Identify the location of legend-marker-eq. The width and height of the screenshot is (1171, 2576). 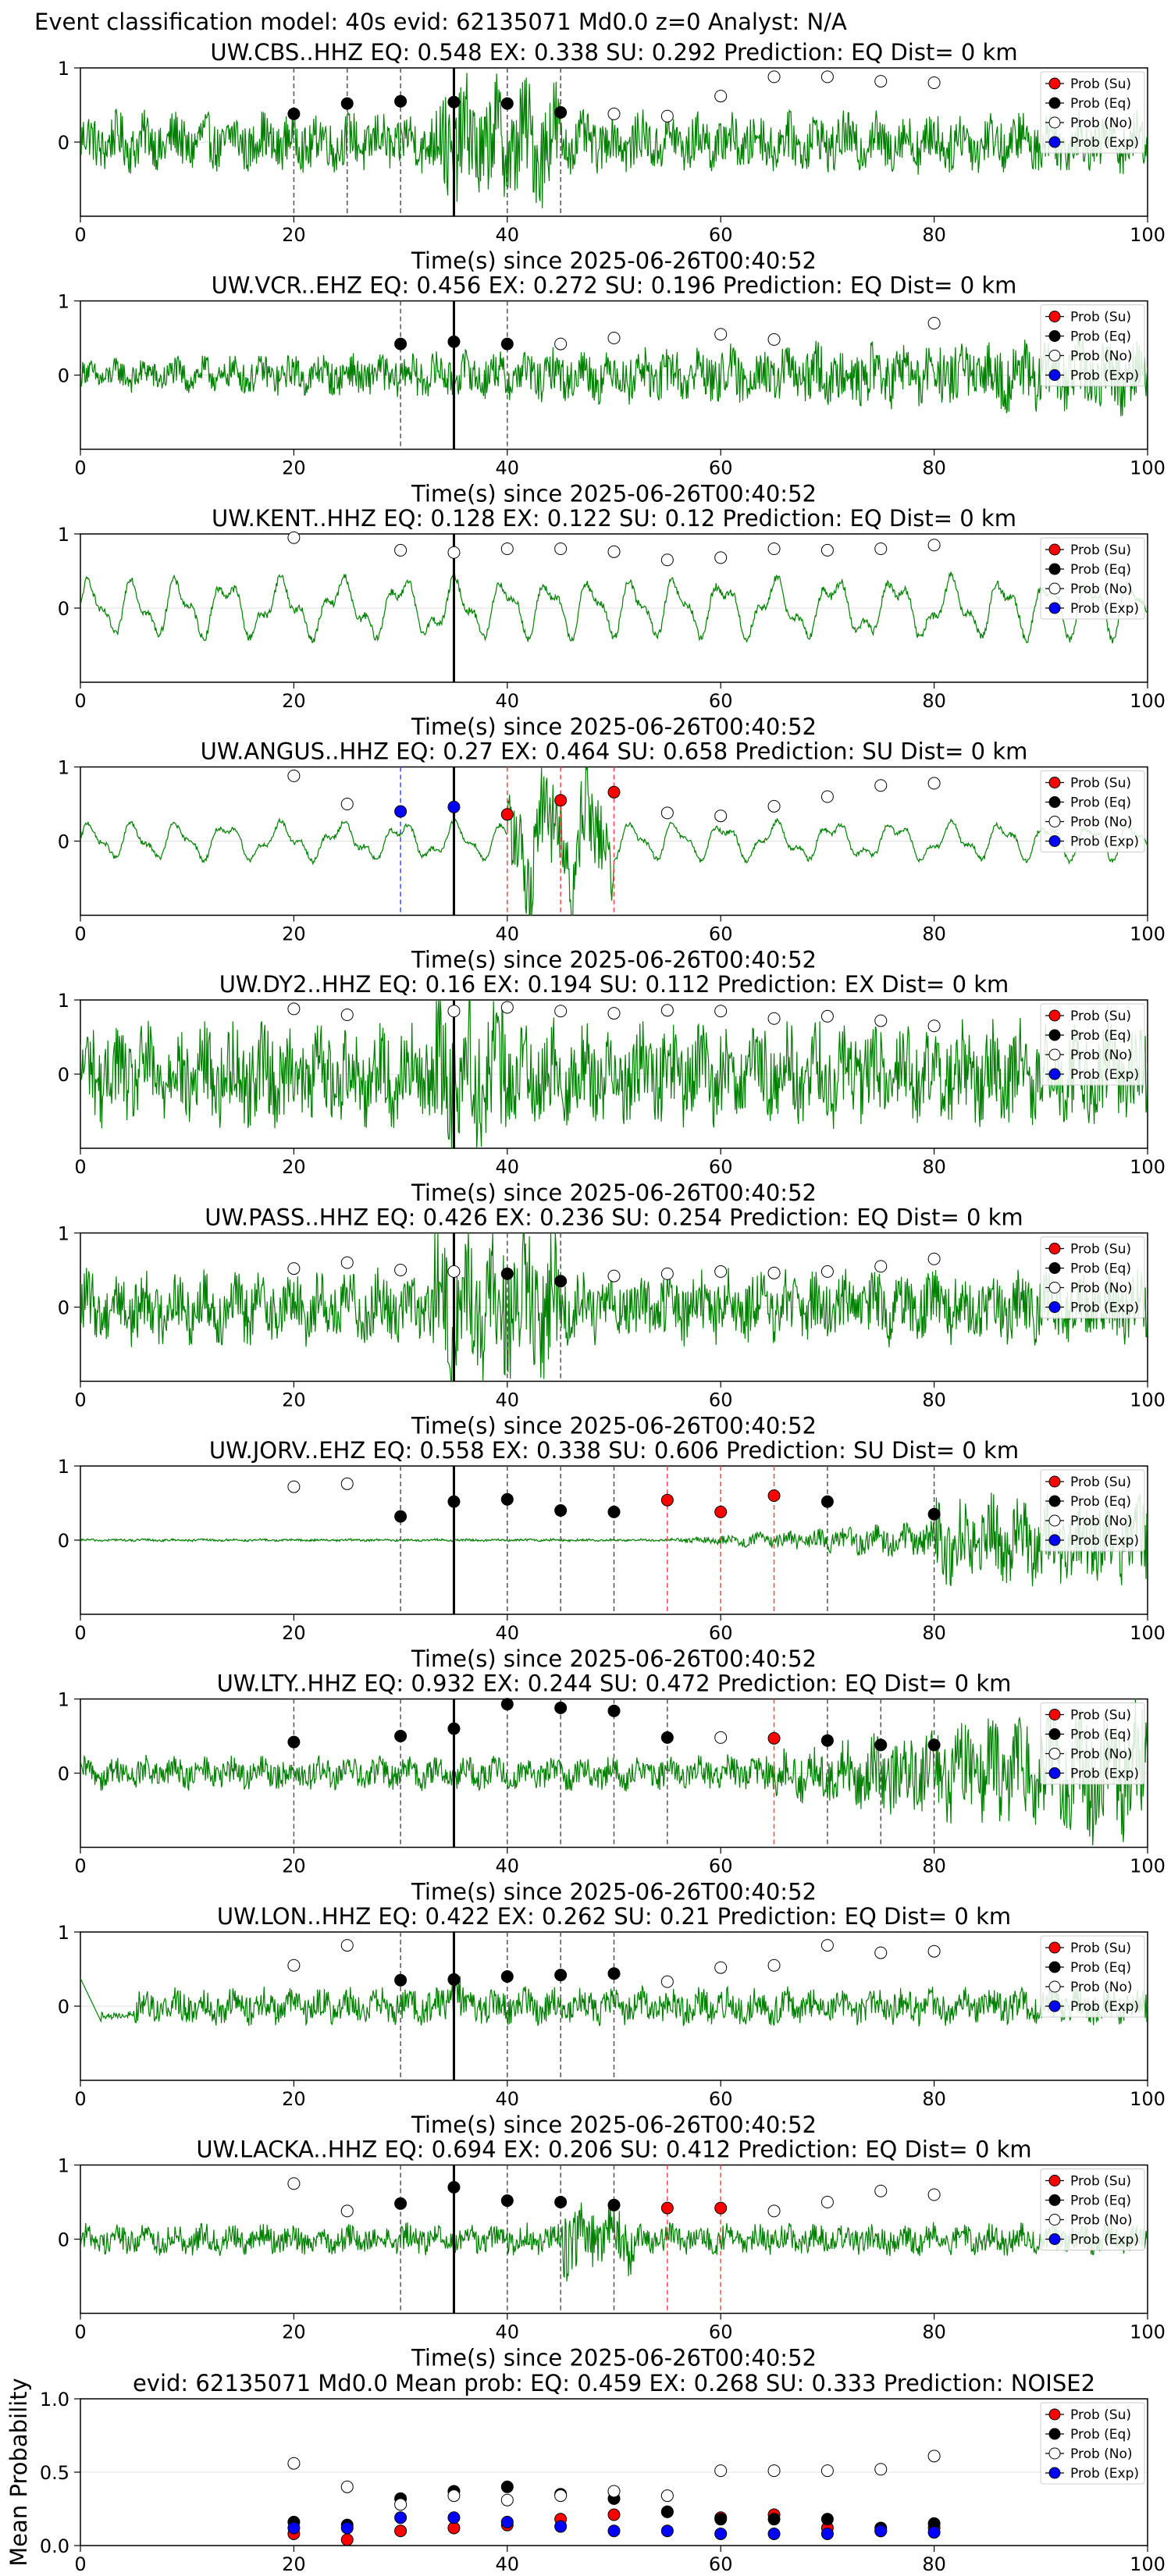
(1054, 1967).